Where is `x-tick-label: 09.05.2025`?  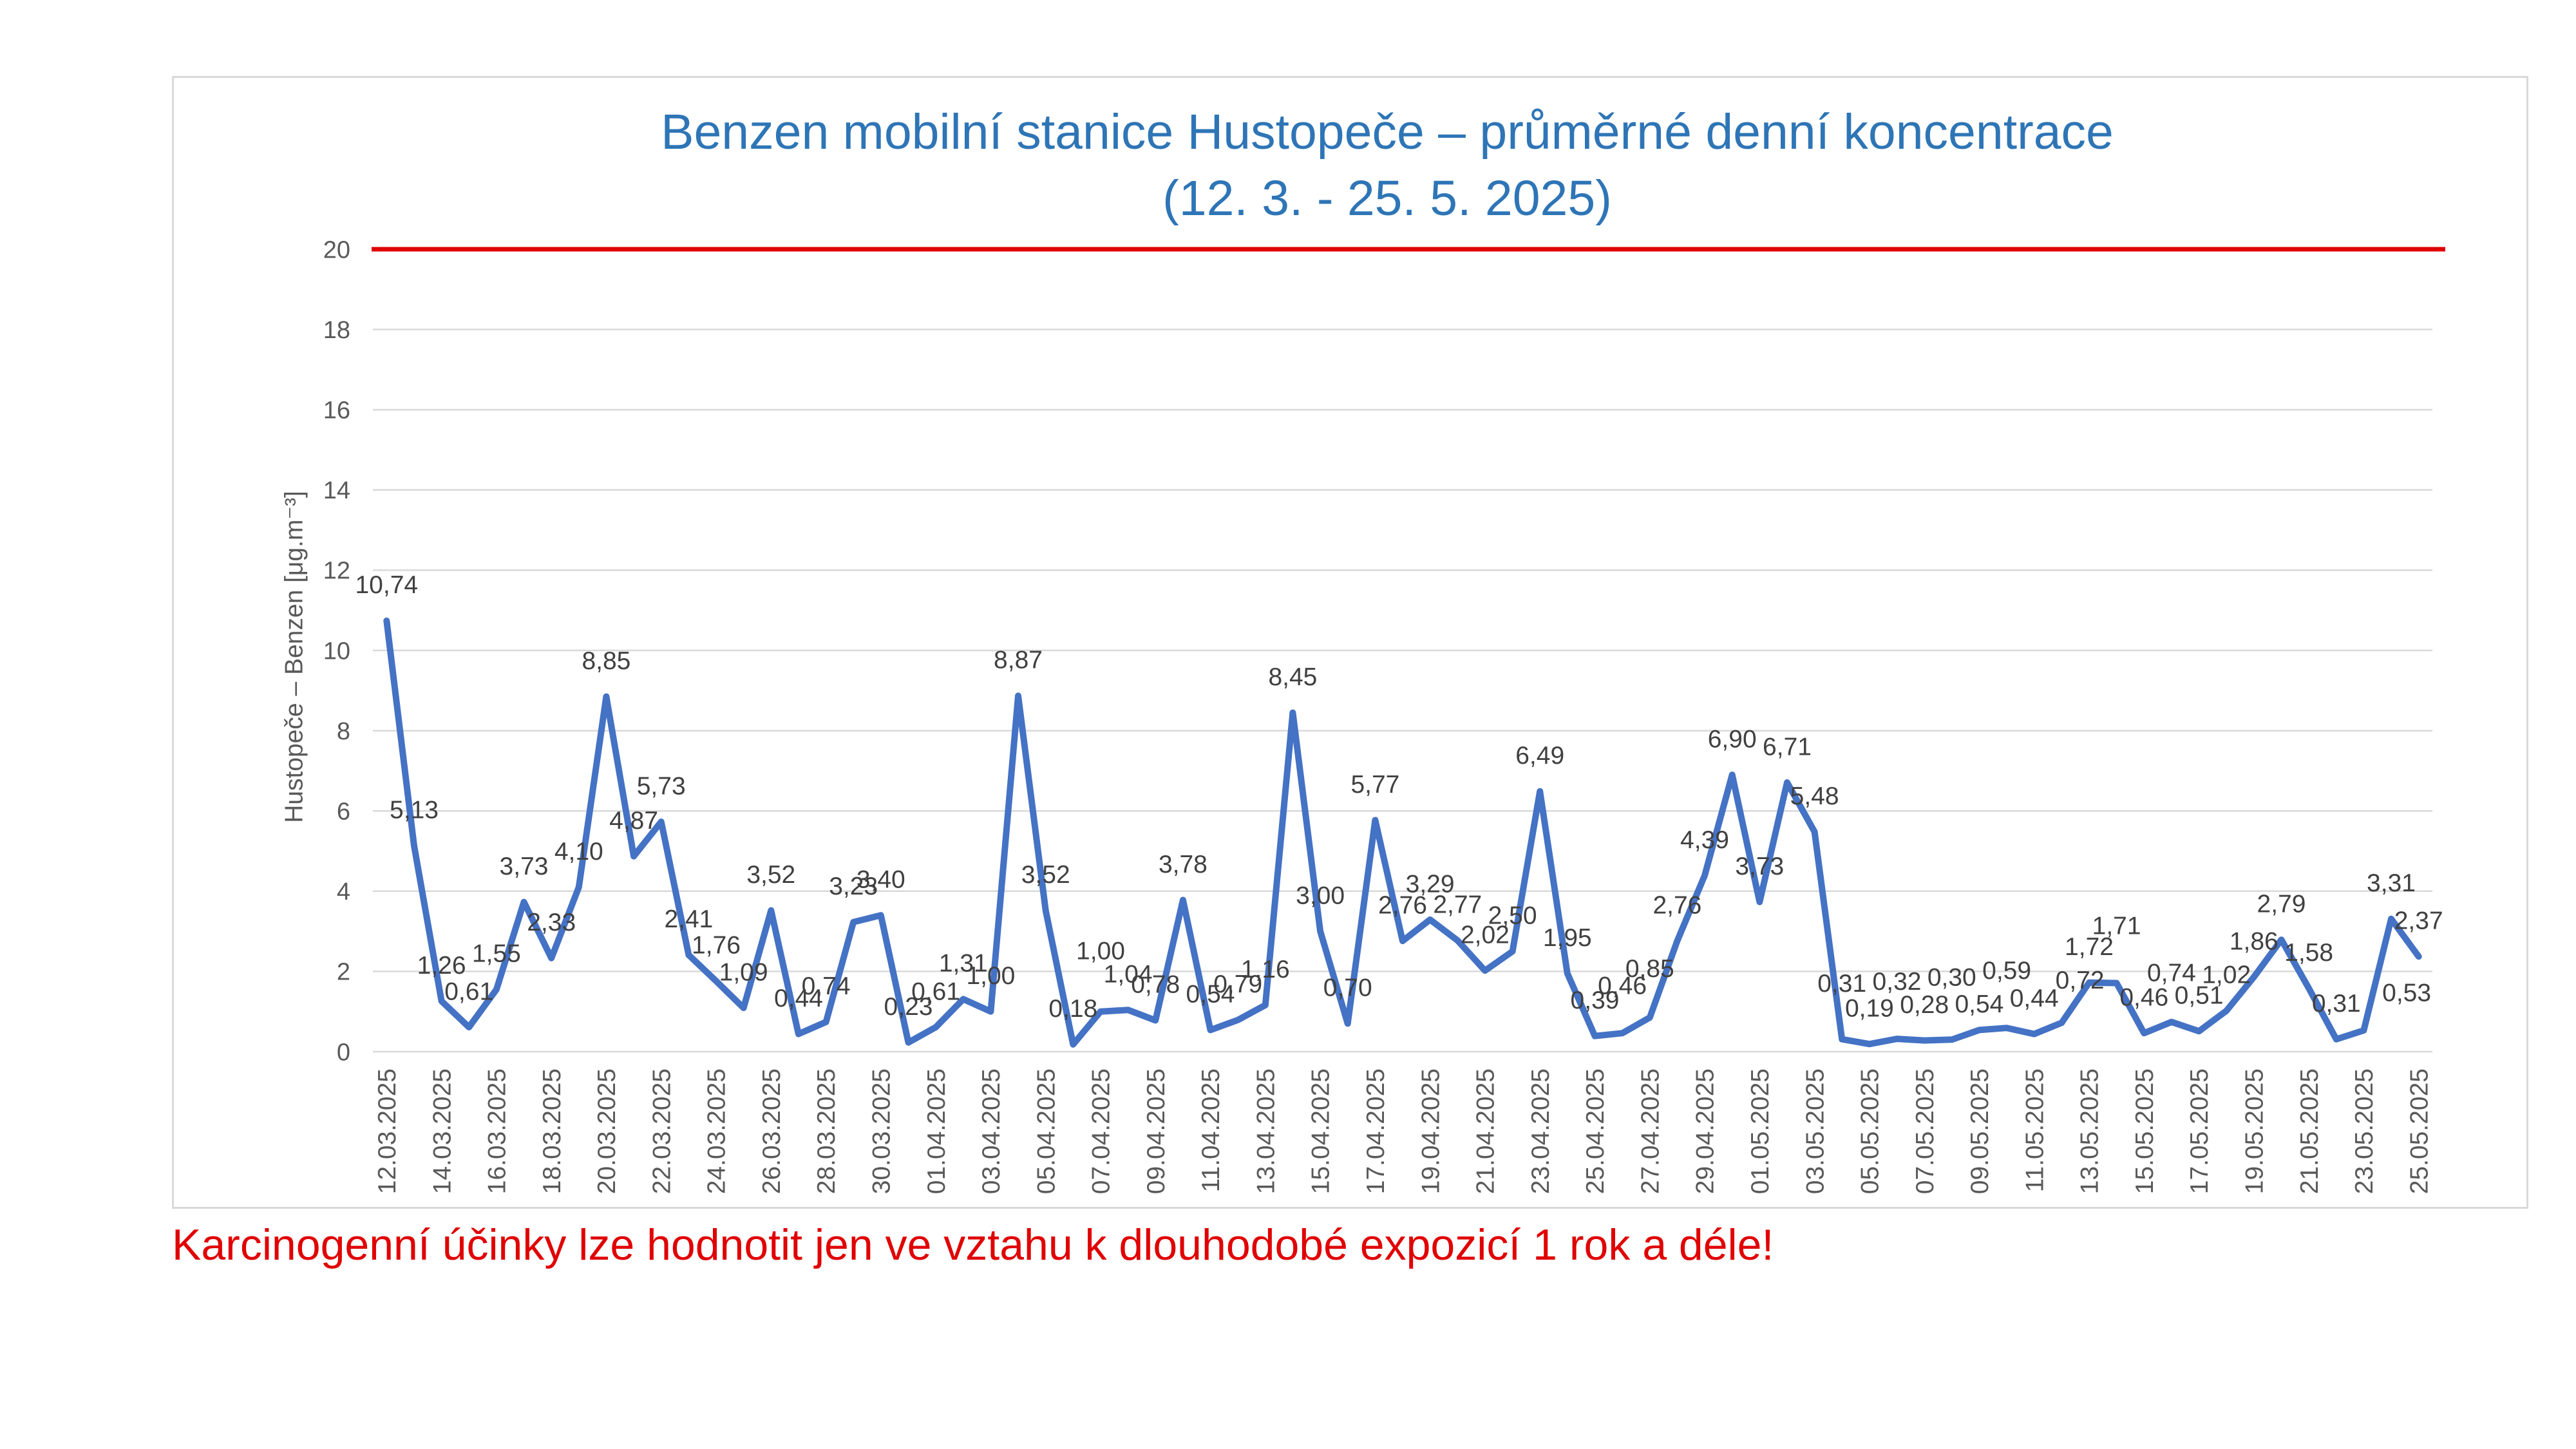
x-tick-label: 09.05.2025 is located at coordinates (1980, 1131).